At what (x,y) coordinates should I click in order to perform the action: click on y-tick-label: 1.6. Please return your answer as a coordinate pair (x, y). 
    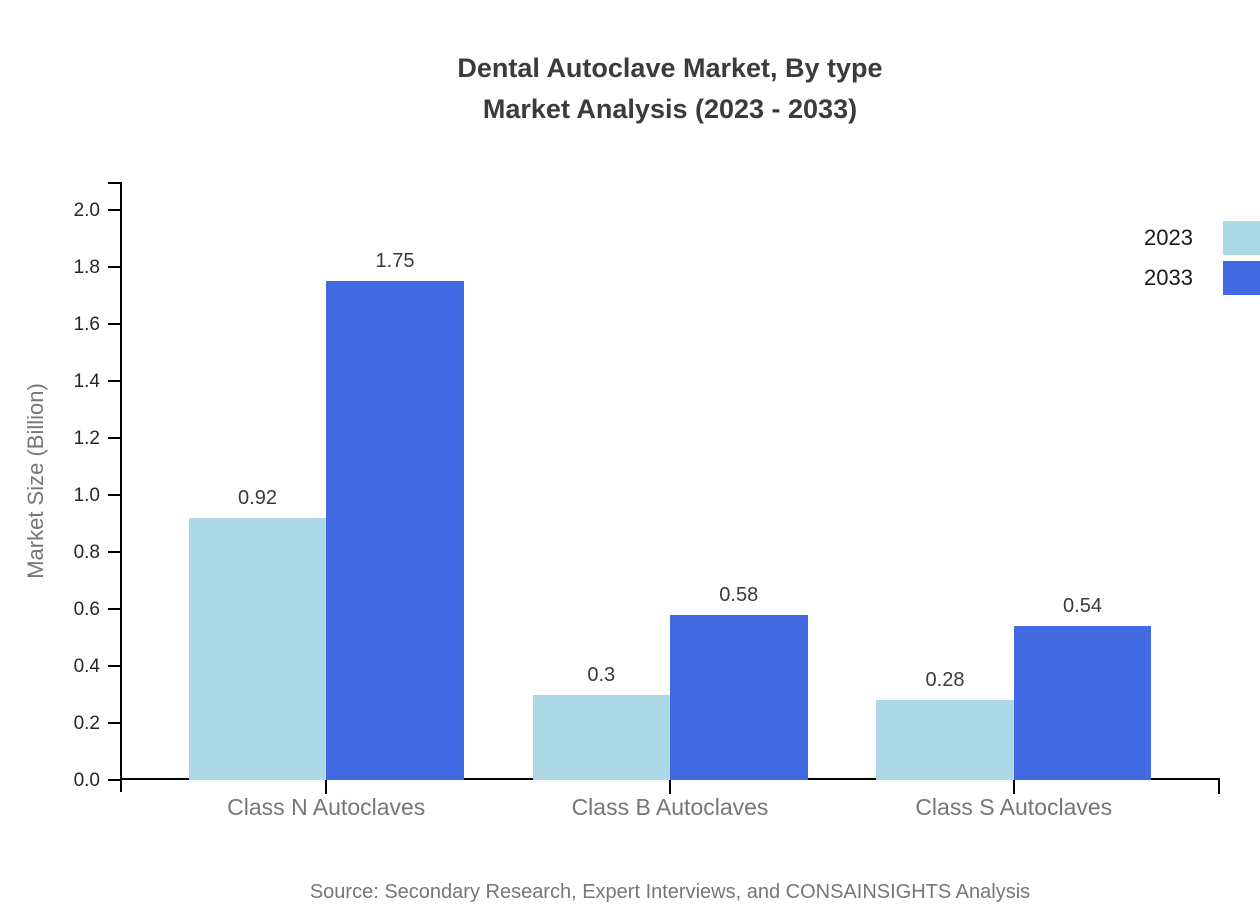
    Looking at the image, I should click on (86, 324).